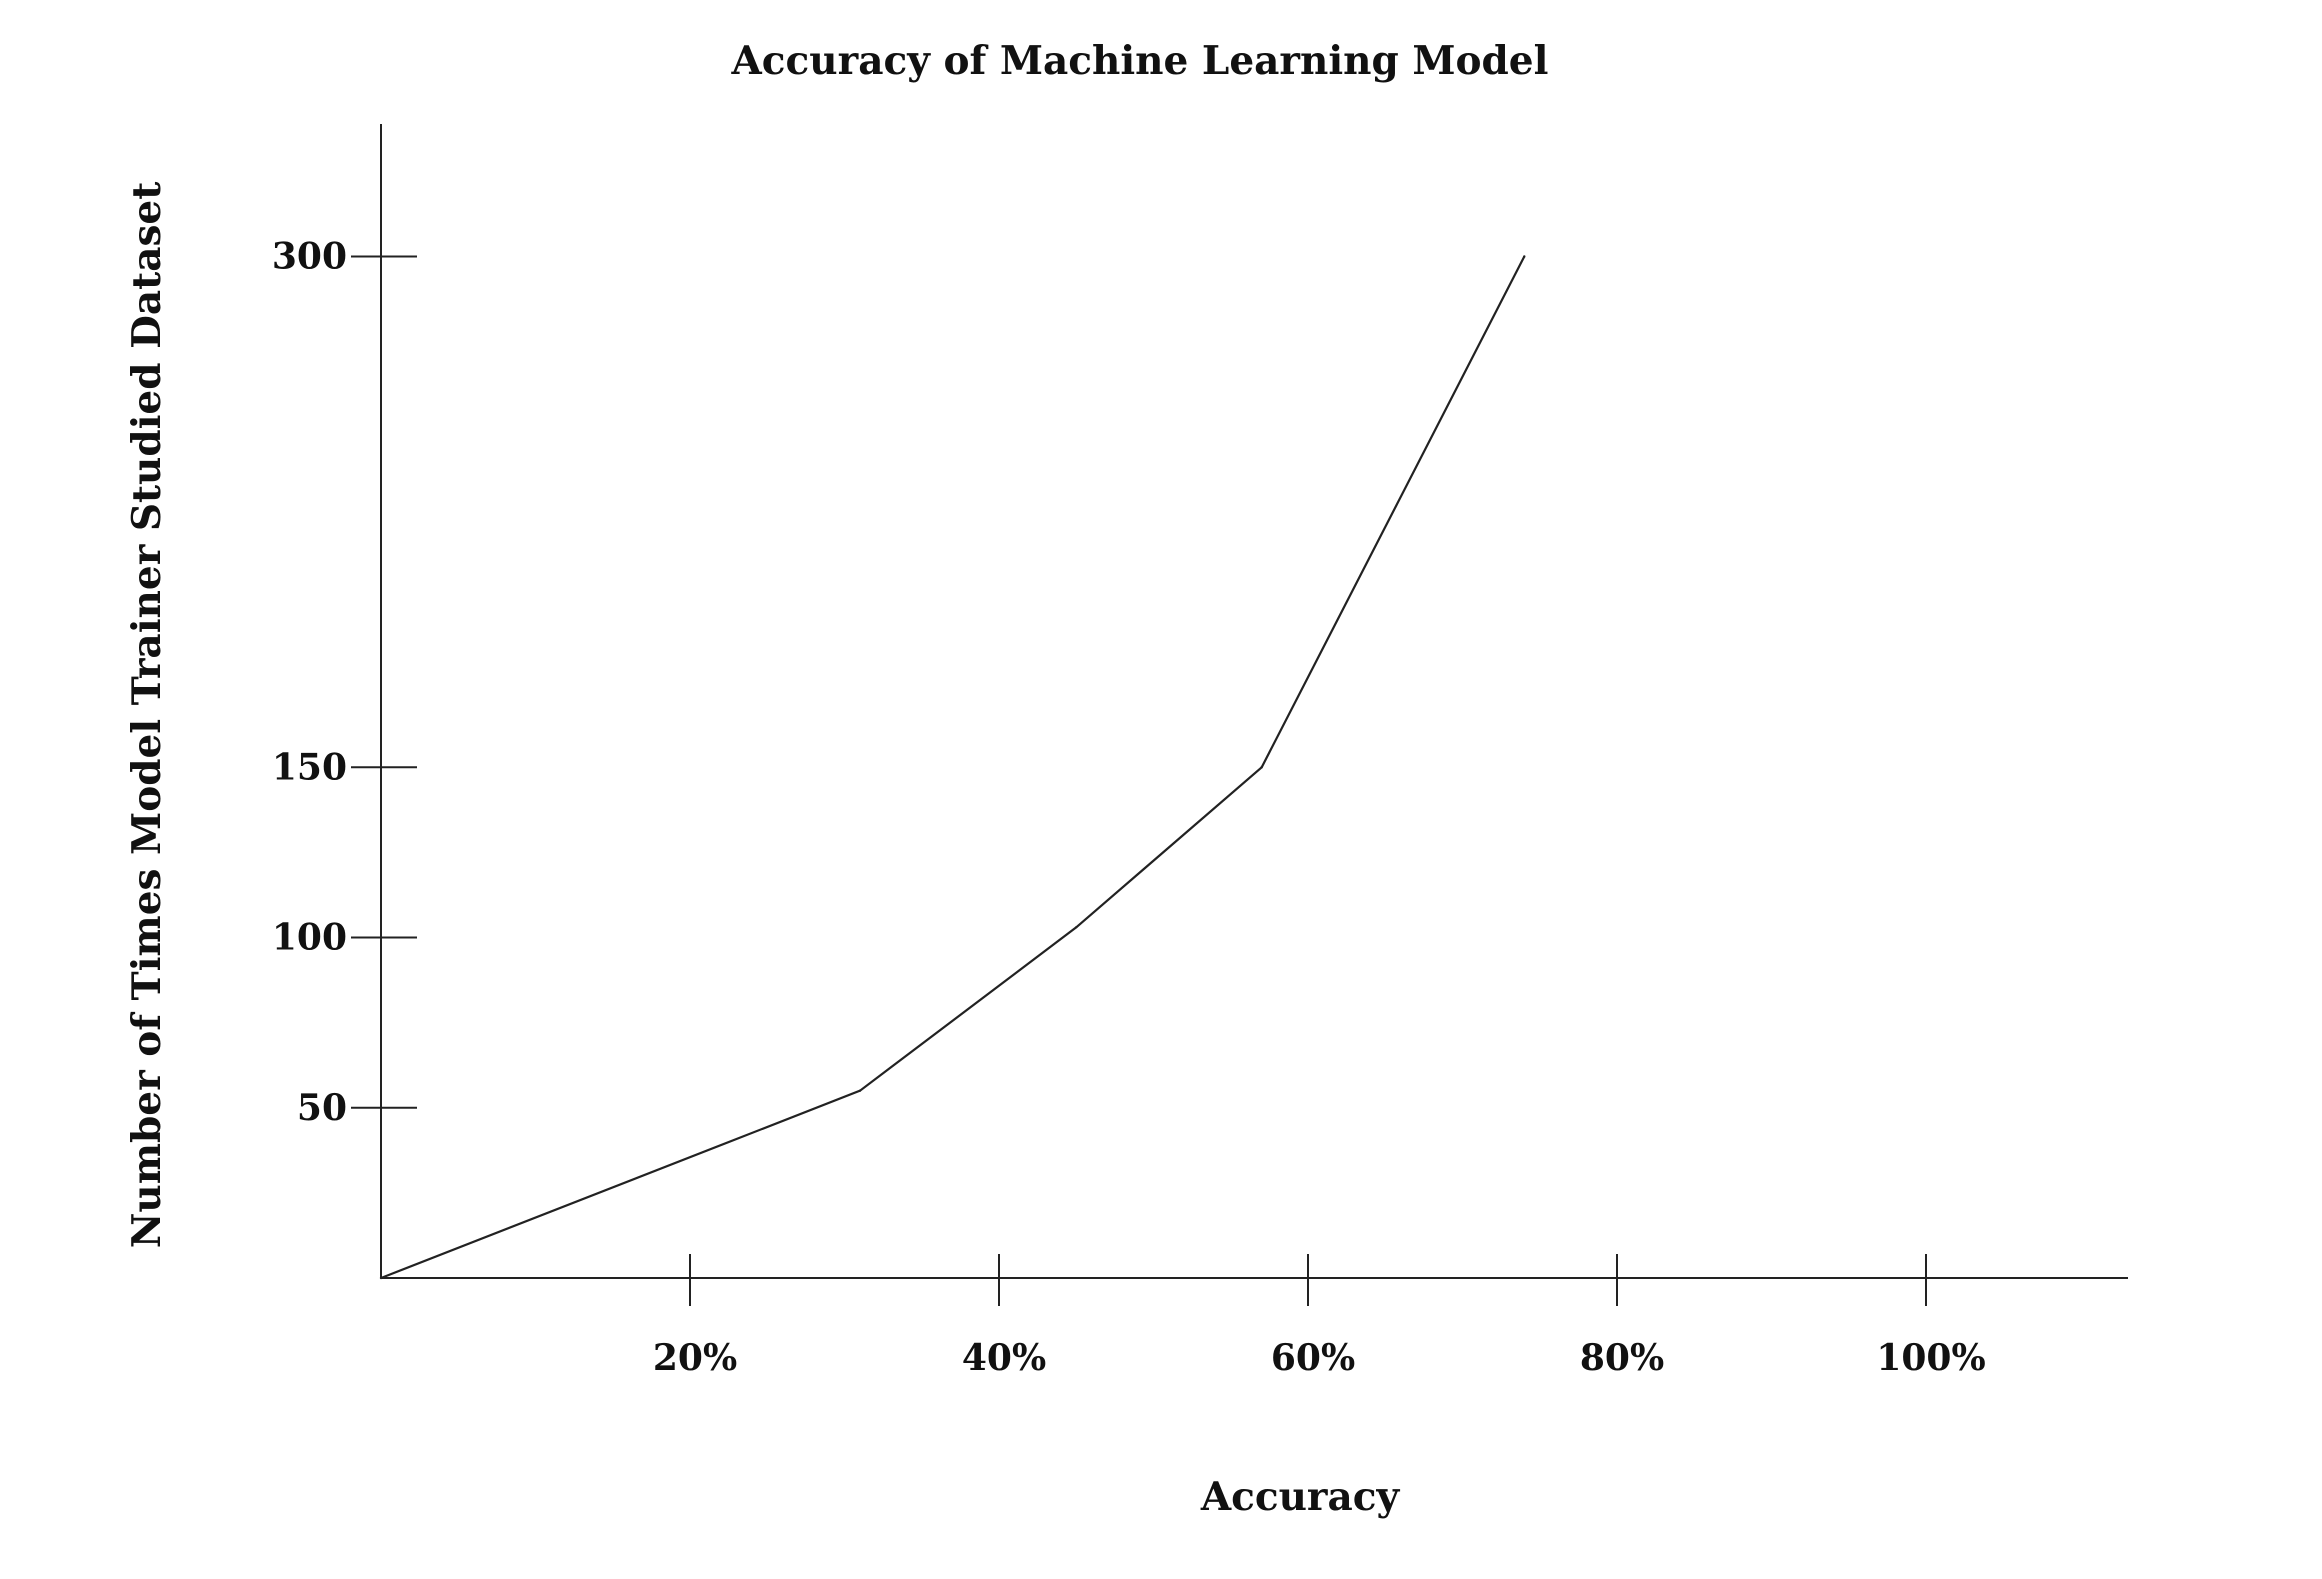  What do you see at coordinates (1300, 1497) in the screenshot?
I see `x-axis-label: Accuracy` at bounding box center [1300, 1497].